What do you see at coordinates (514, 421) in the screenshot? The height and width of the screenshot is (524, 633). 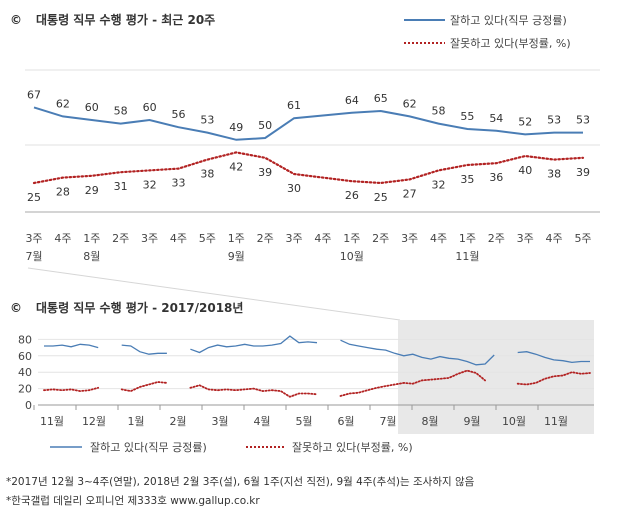 I see `bottom-x-tick-label: 10월` at bounding box center [514, 421].